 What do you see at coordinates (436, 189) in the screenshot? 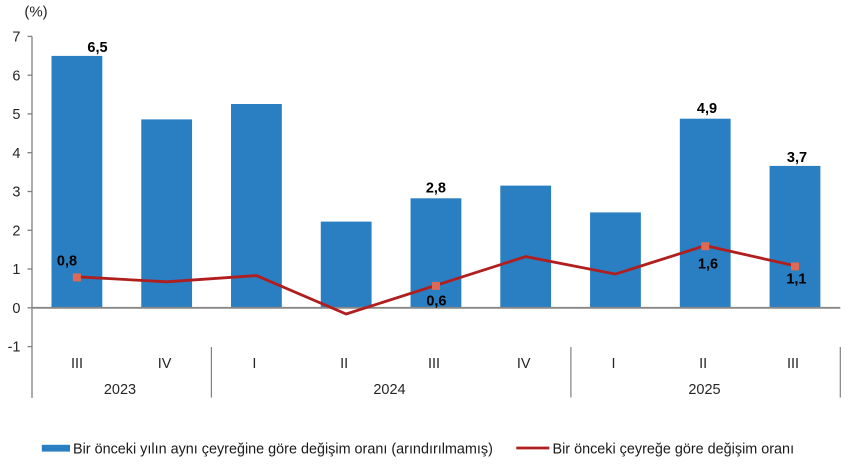
I see `svg-text: 2,8` at bounding box center [436, 189].